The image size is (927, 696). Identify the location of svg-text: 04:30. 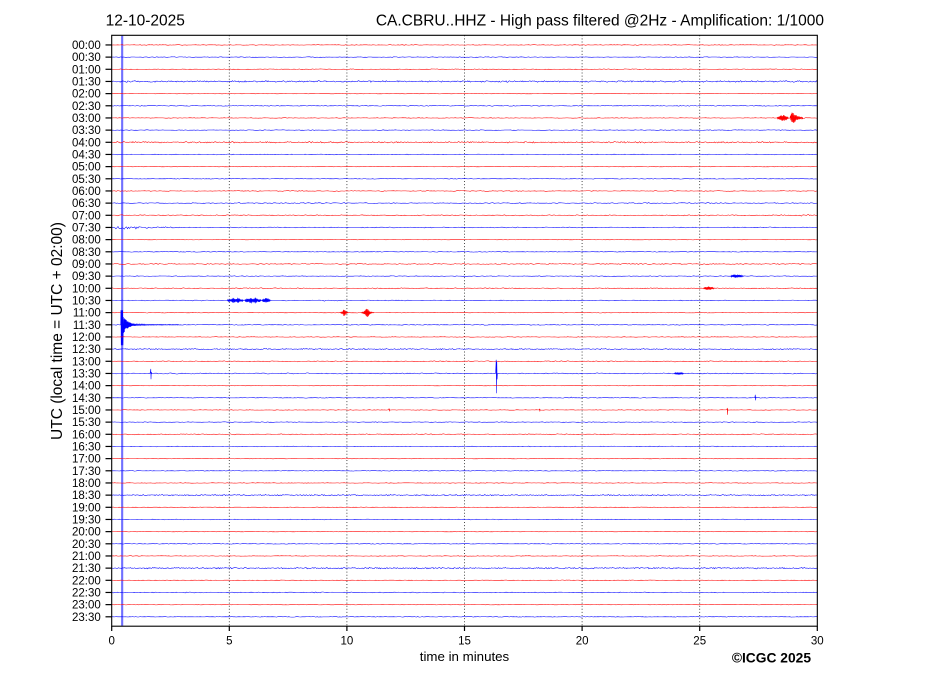
(86, 156).